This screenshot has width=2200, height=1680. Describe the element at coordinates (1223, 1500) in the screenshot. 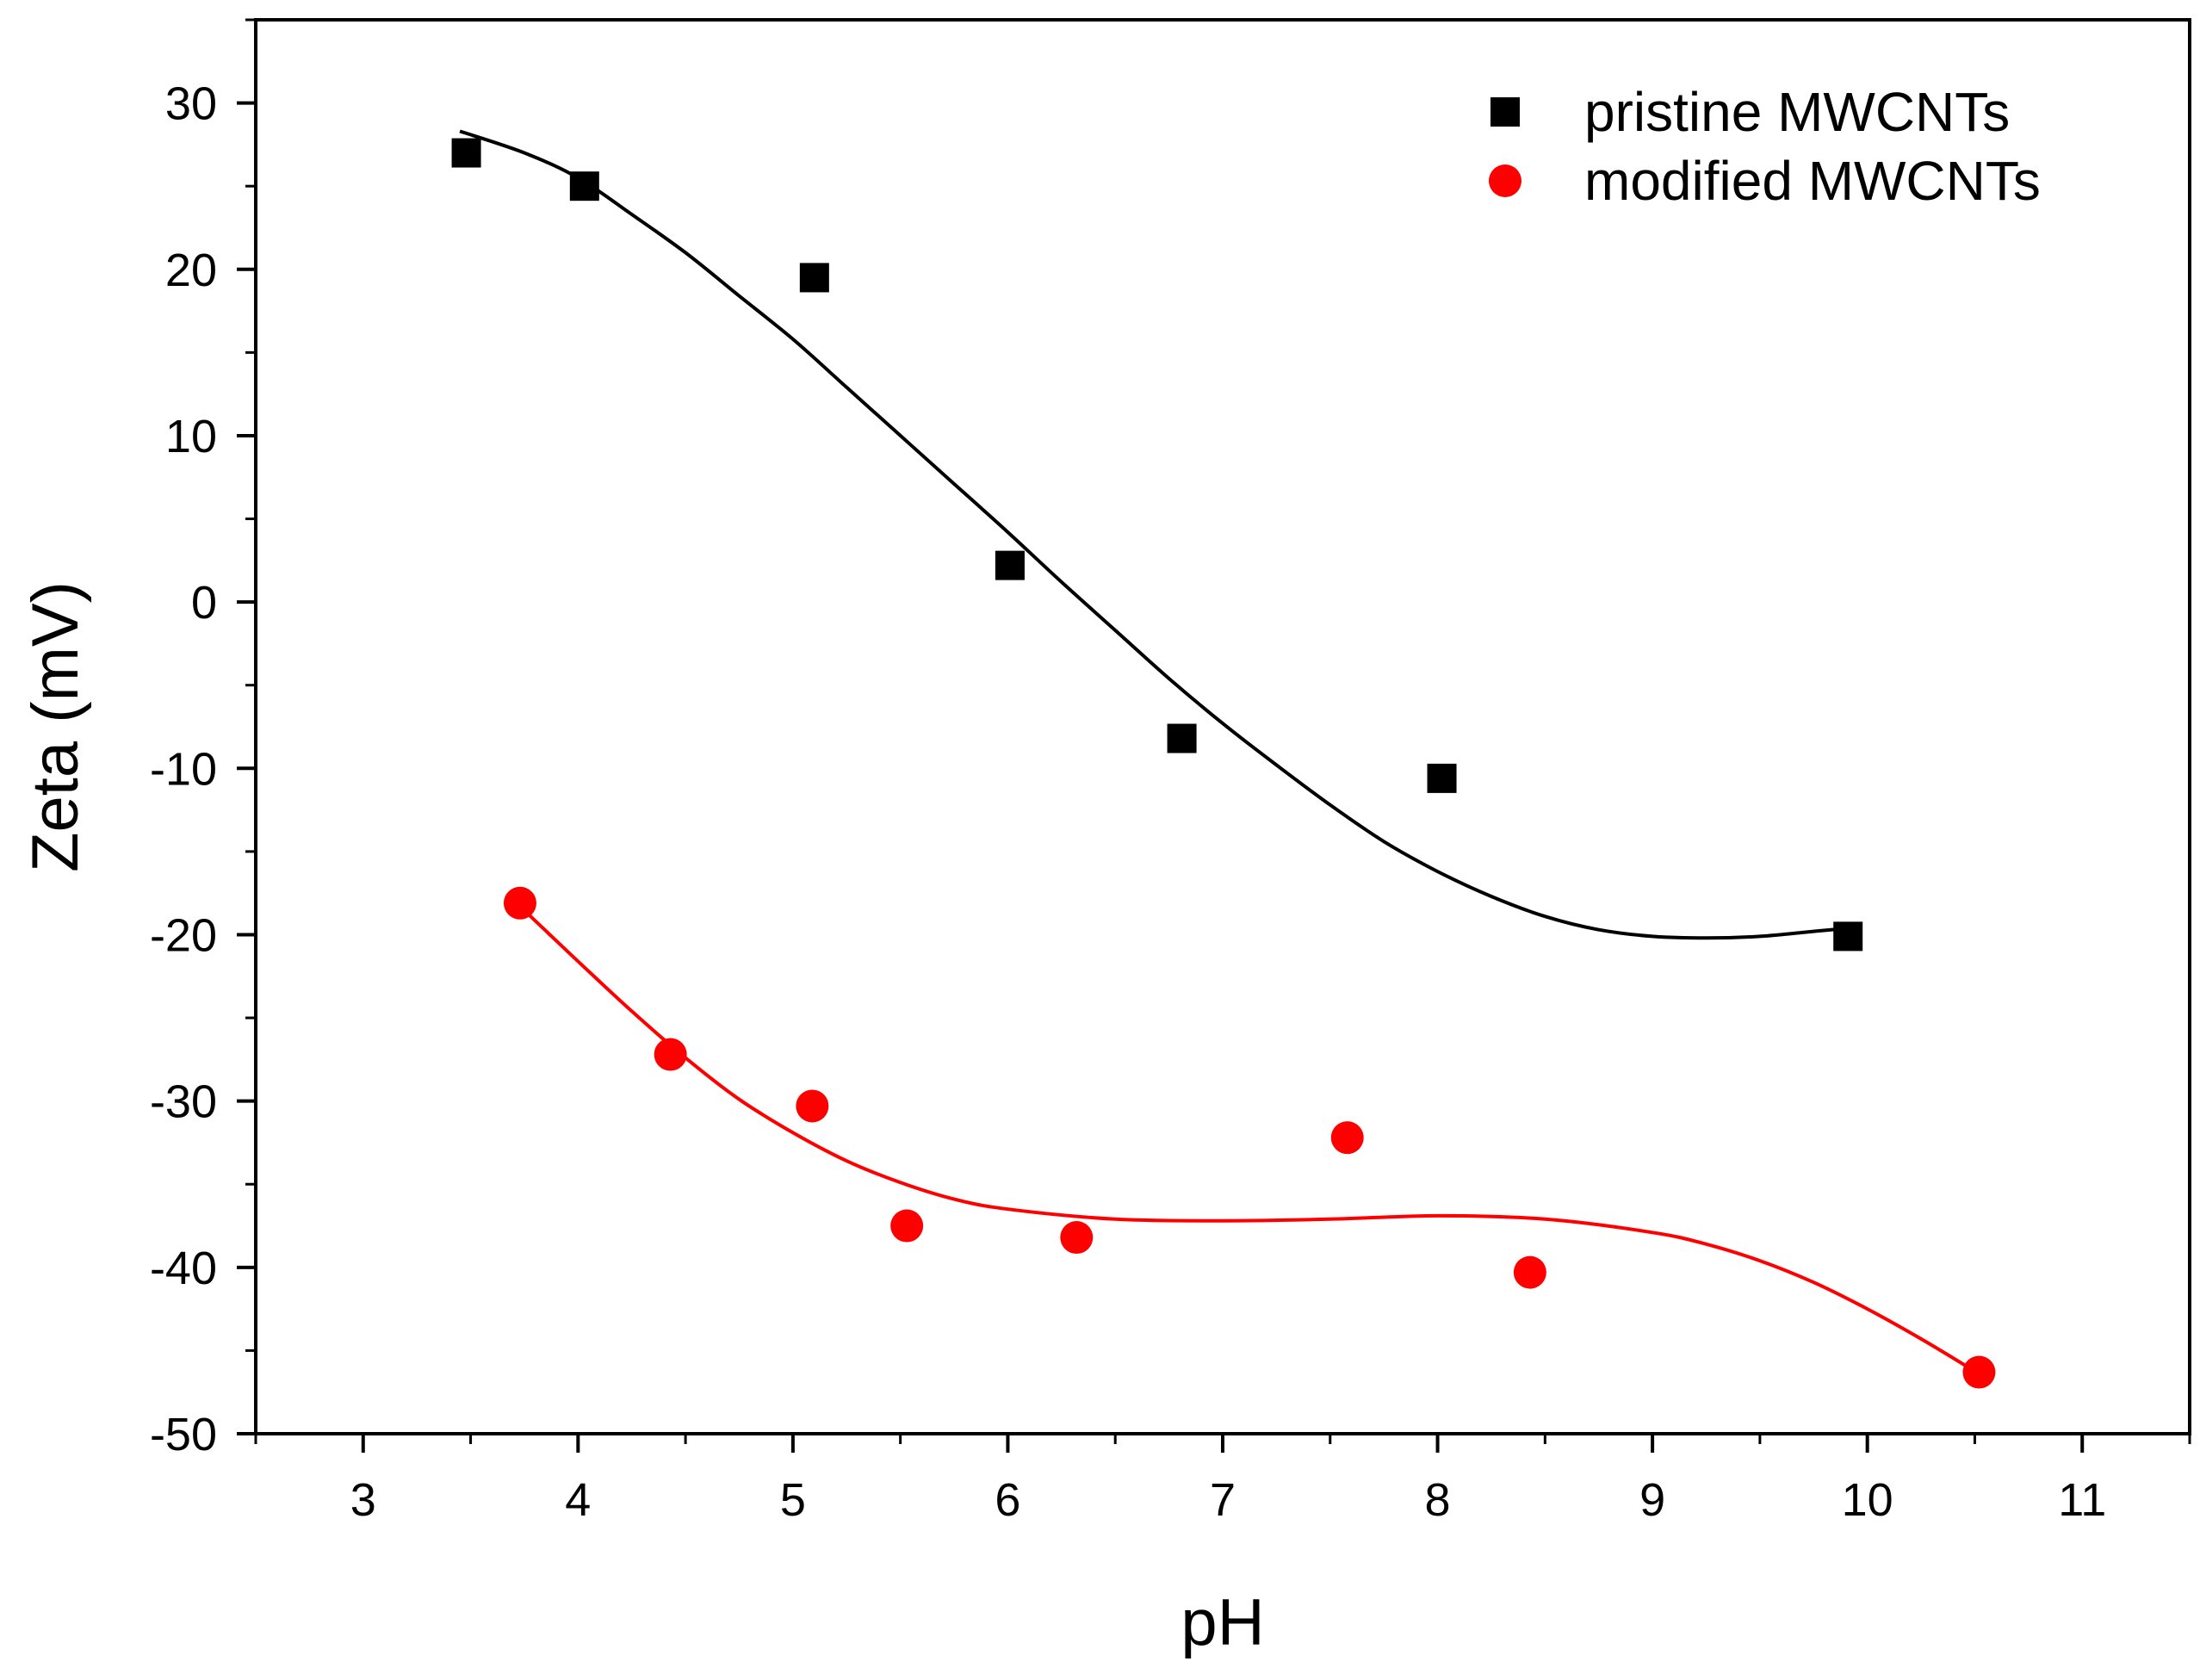

I see `x-tick-label: 7` at that location.